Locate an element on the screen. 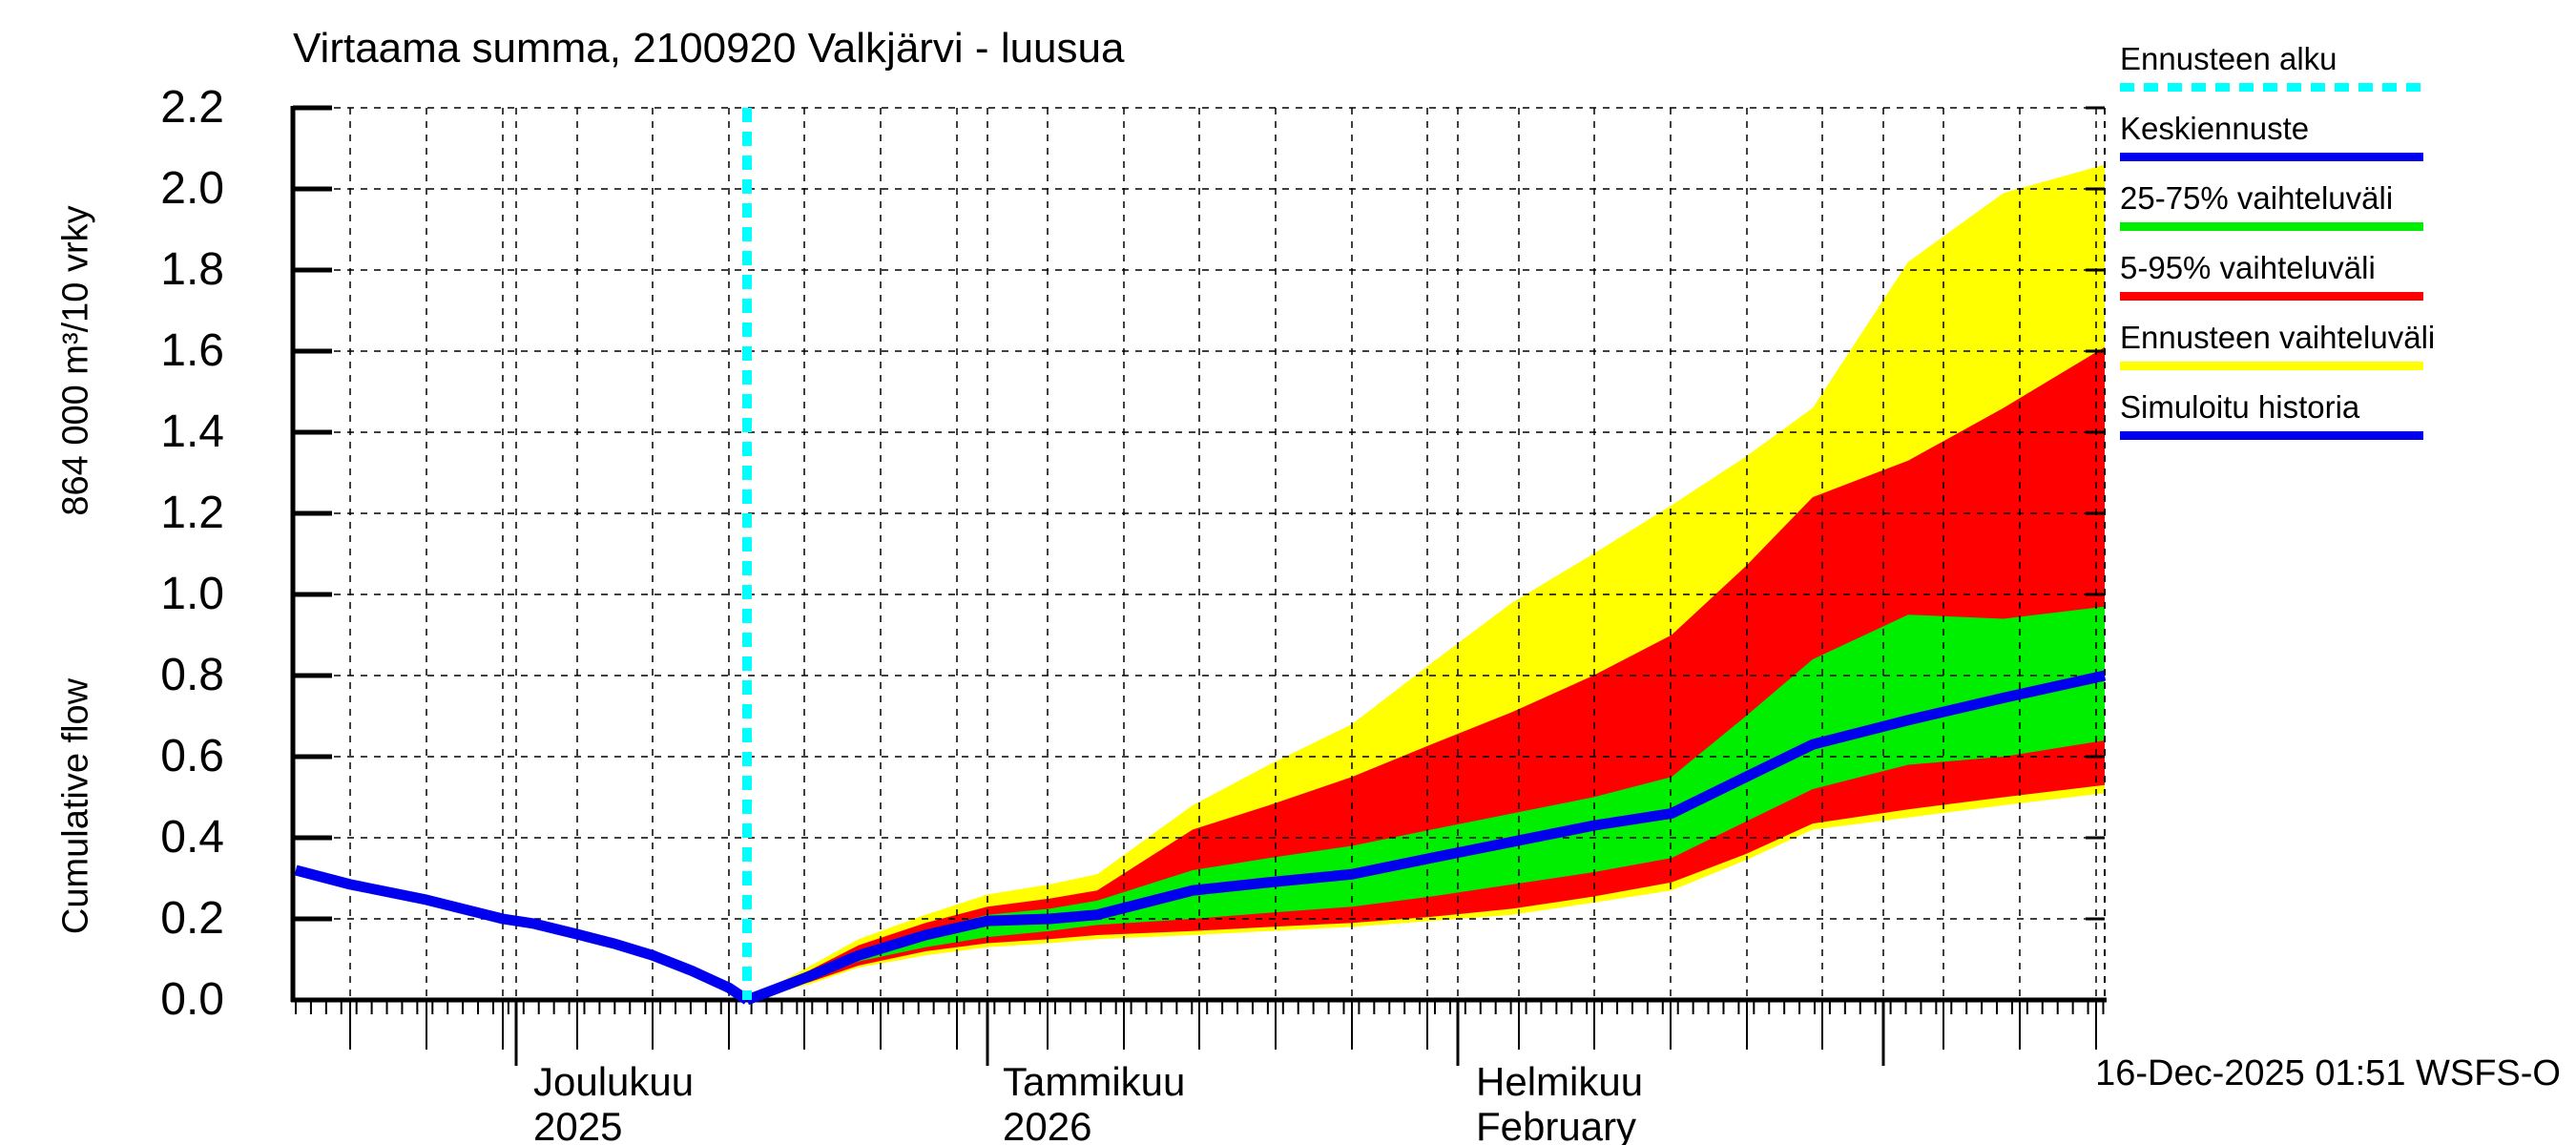 This screenshot has height=1145, width=2576. legend-item-forecast-range: Ennusteen vaihteluväli is located at coordinates (2277, 344).